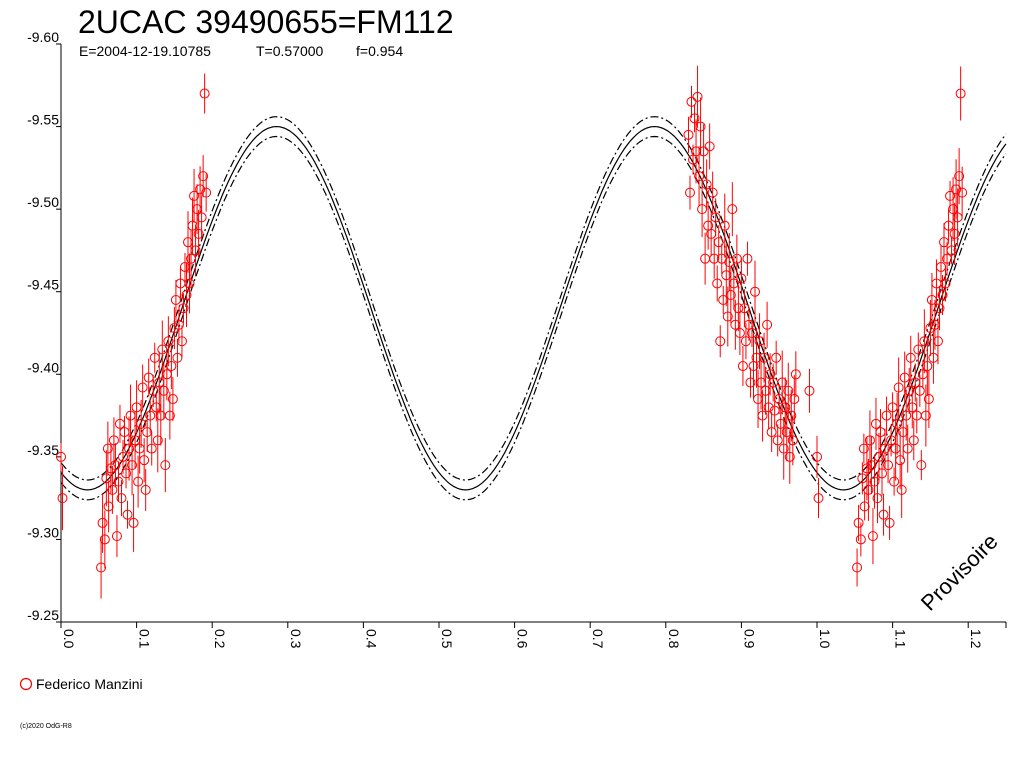 This screenshot has height=768, width=1024. I want to click on y-tick-label: -9.35, so click(43, 450).